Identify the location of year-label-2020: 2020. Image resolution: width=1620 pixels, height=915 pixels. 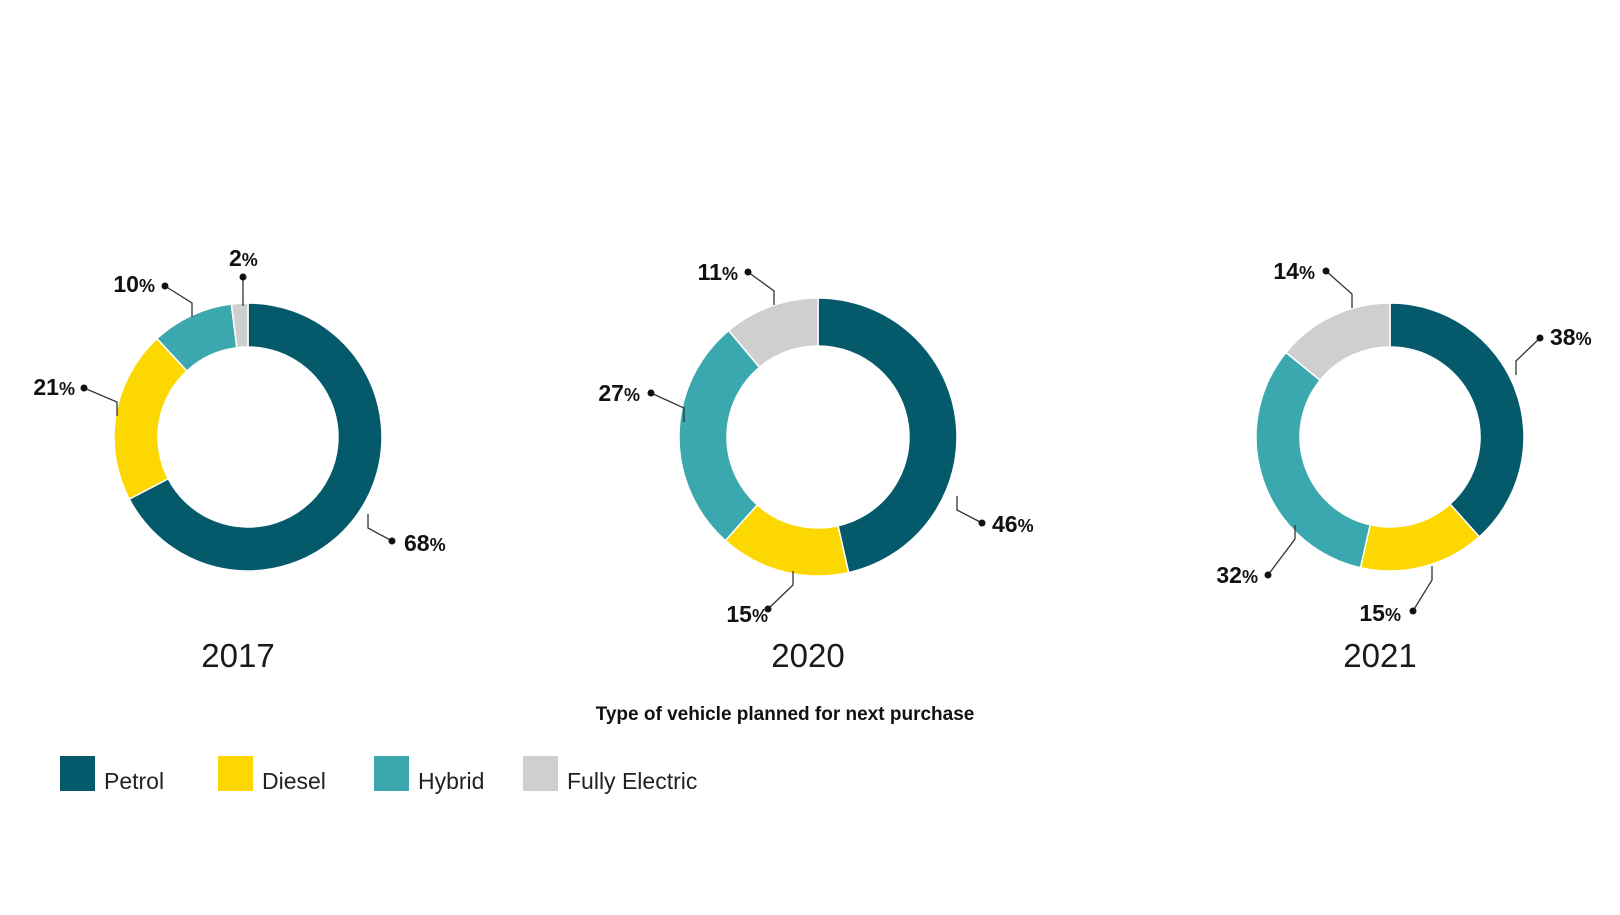
(807, 655).